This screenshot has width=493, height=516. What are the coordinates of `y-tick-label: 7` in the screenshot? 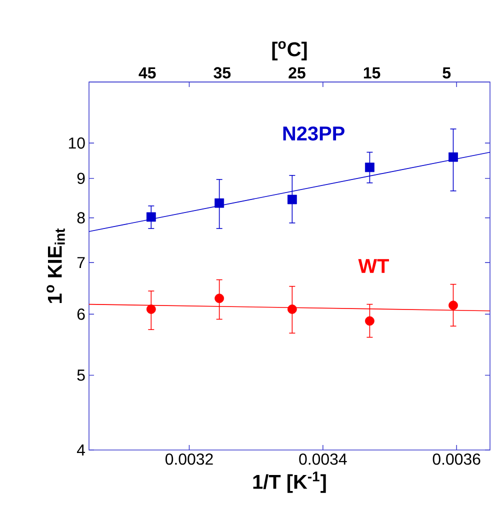 It's located at (81, 262).